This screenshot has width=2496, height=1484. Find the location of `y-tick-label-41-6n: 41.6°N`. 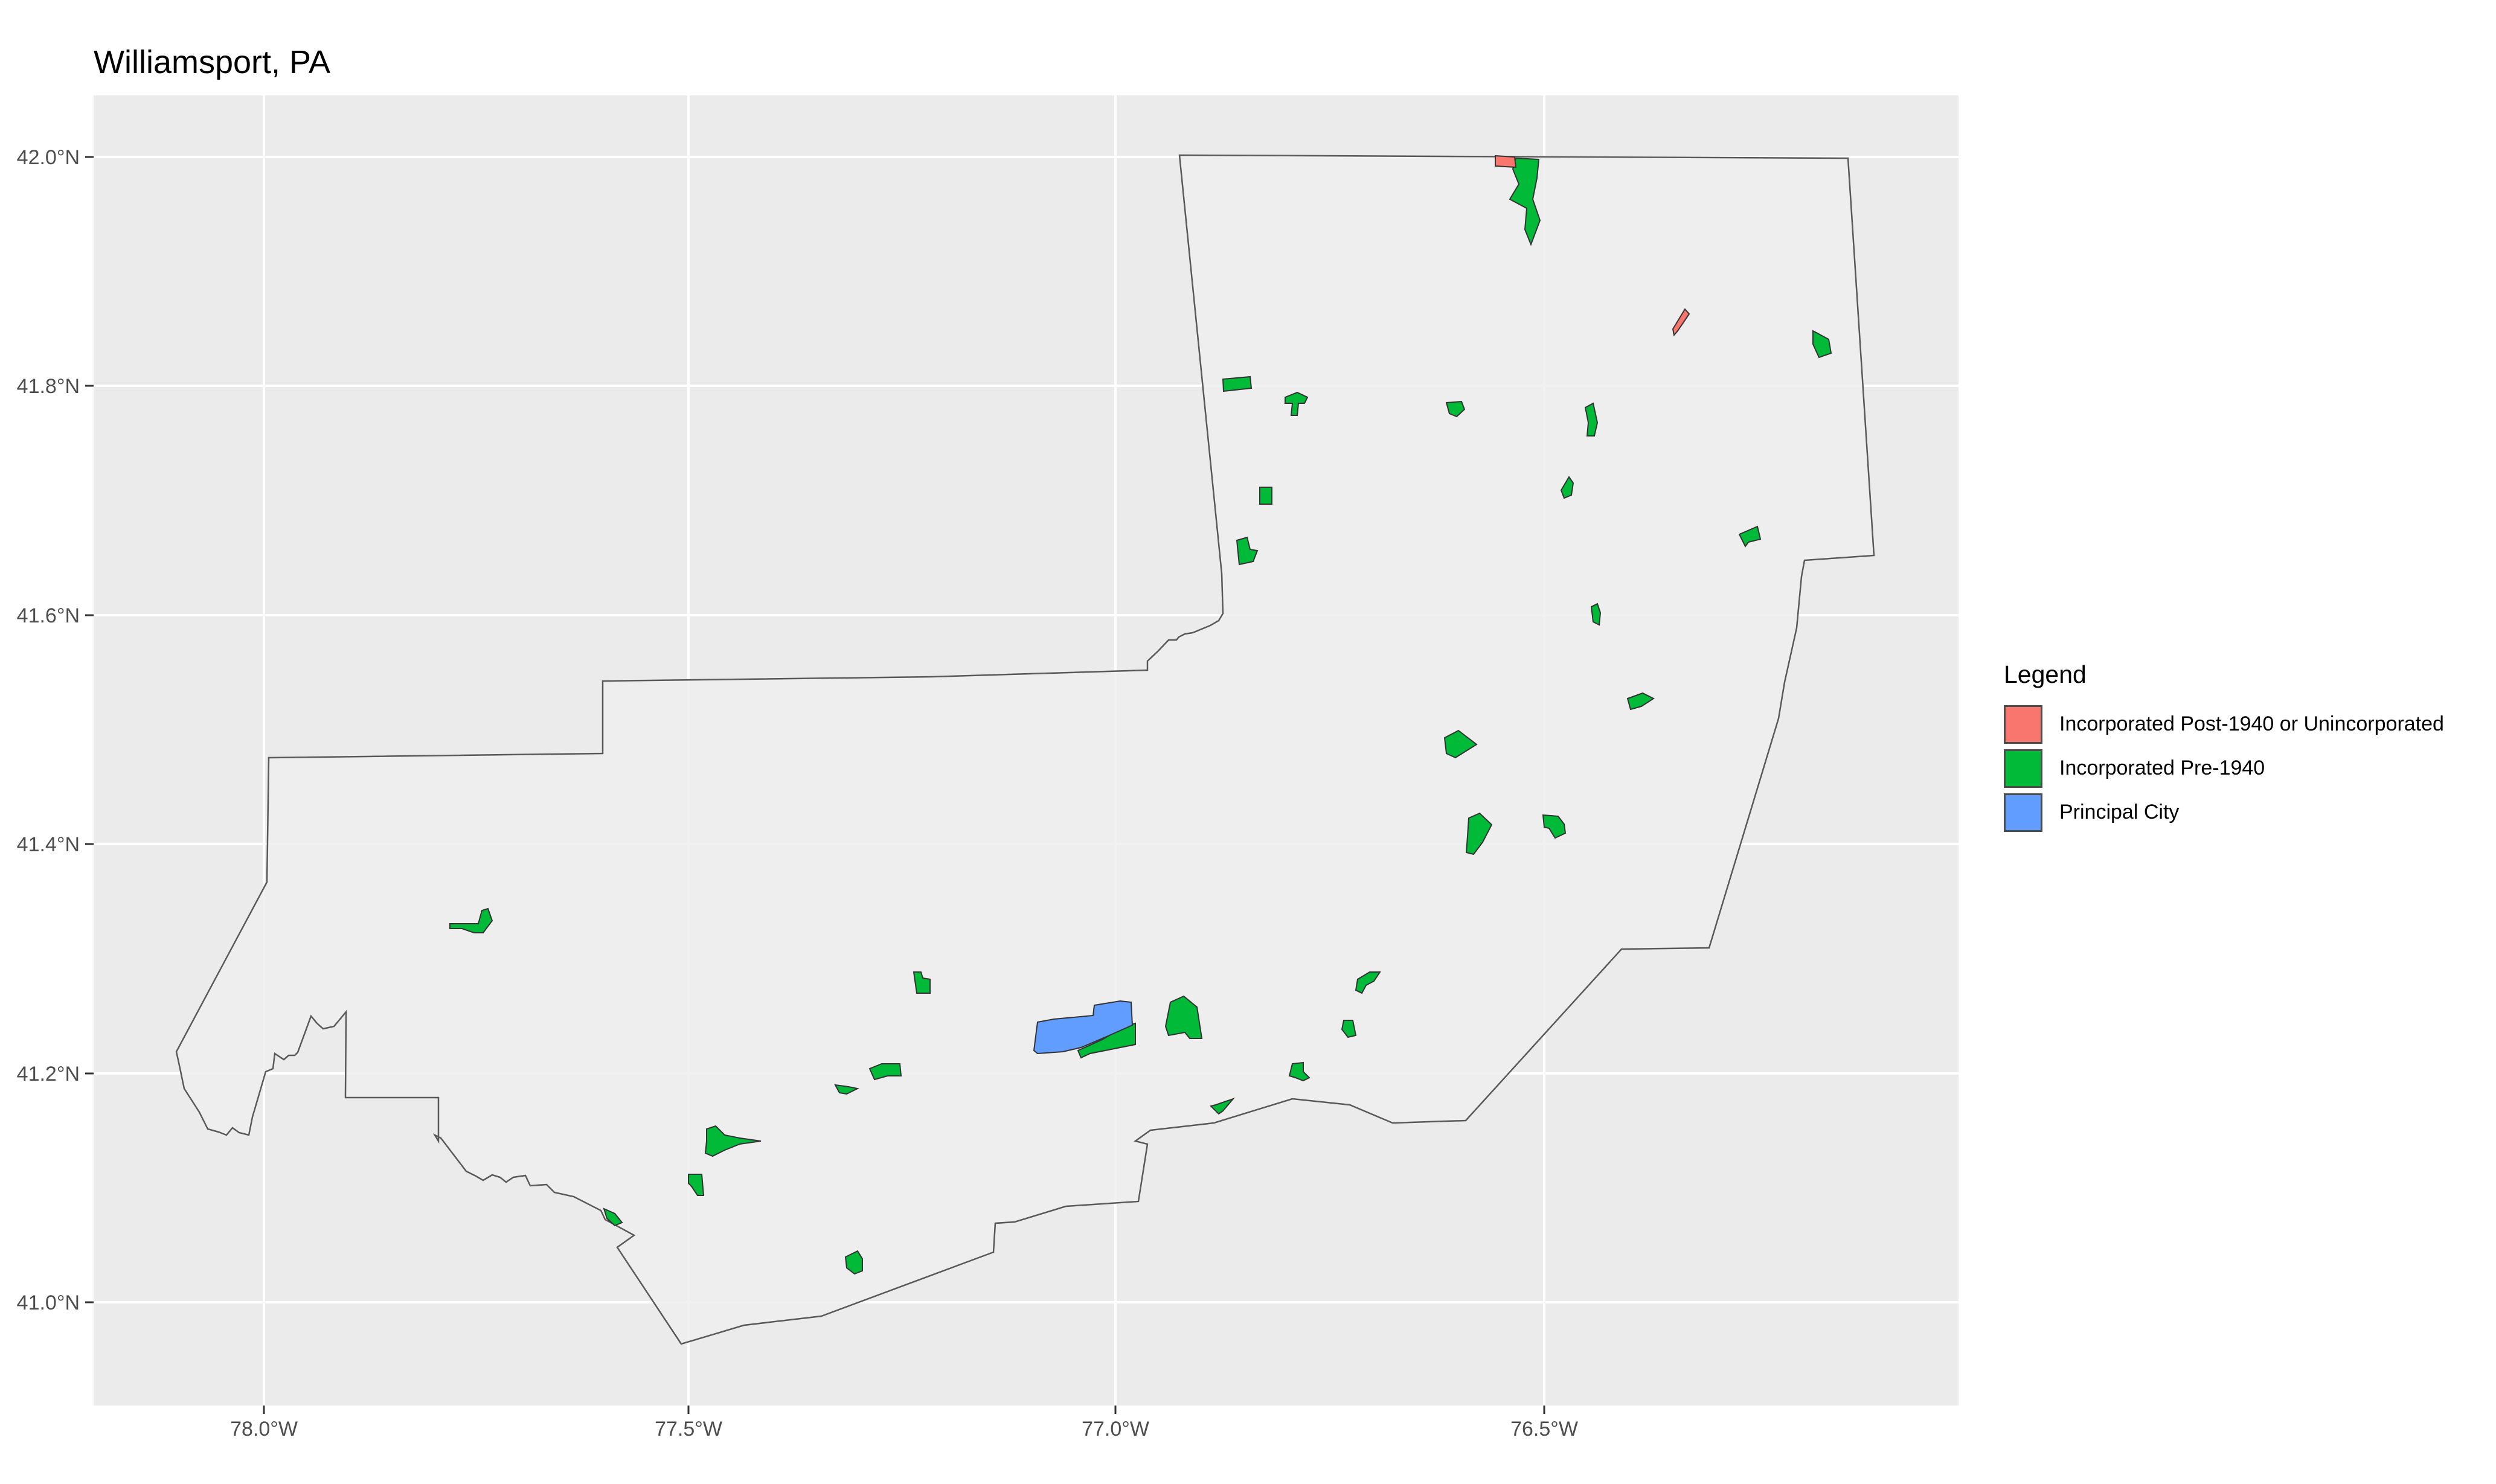

y-tick-label-41-6n: 41.6°N is located at coordinates (48, 615).